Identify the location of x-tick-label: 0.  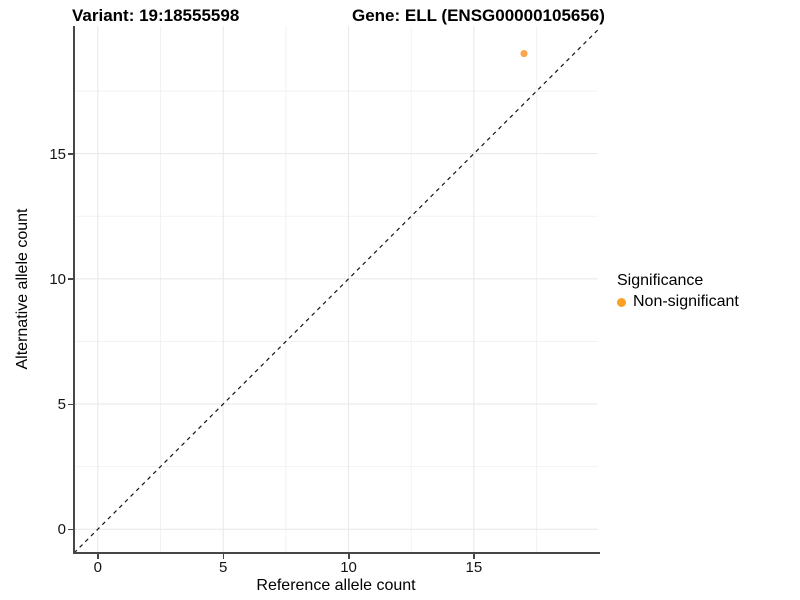
(97, 567).